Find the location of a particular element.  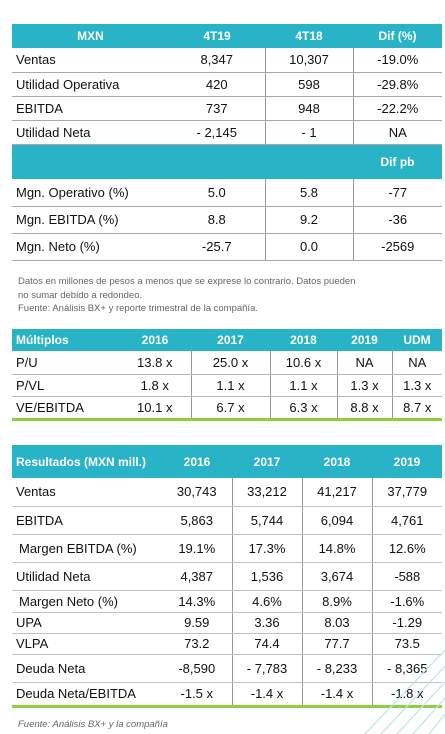

row-label: Deuda Neta/EBITDA is located at coordinates (87, 695).